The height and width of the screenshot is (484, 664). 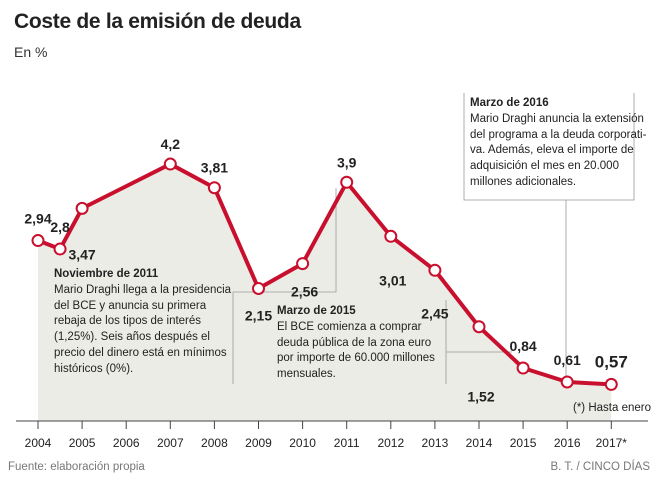 I want to click on annotation-line: Mario Draghi anuncia la extensión, so click(x=557, y=118).